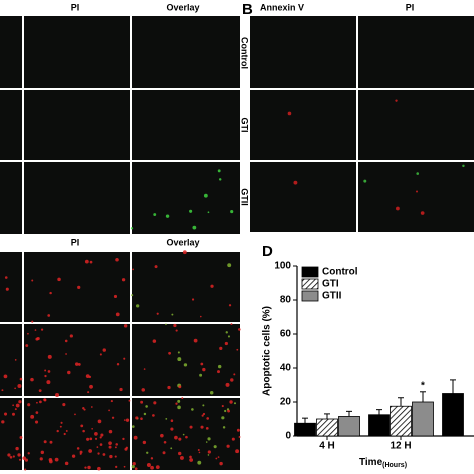 The height and width of the screenshot is (474, 474). What do you see at coordinates (282, 266) in the screenshot?
I see `y-tick-label: 100` at bounding box center [282, 266].